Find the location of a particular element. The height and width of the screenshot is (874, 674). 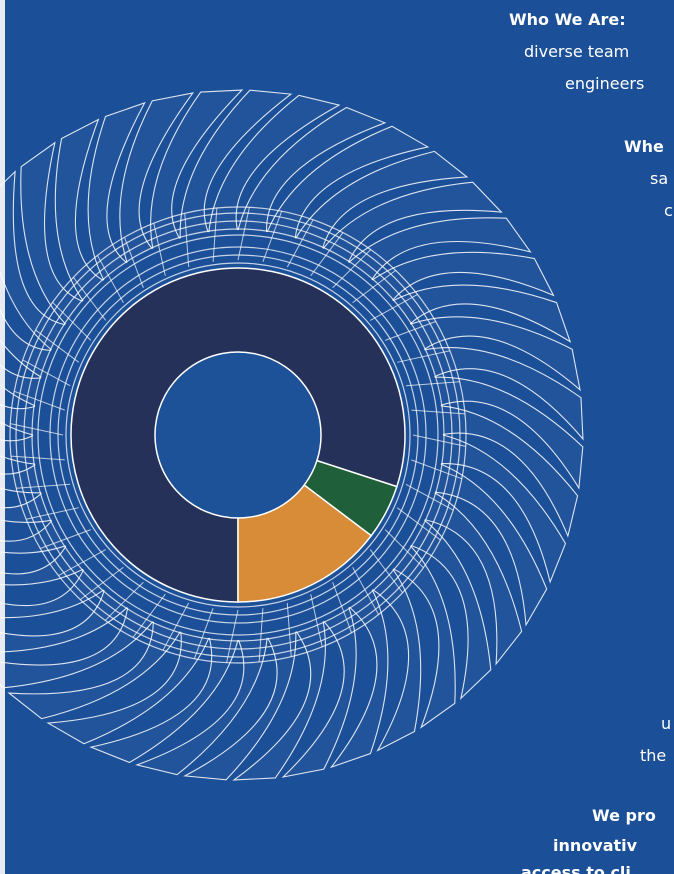

text-line: c is located at coordinates (668, 210).